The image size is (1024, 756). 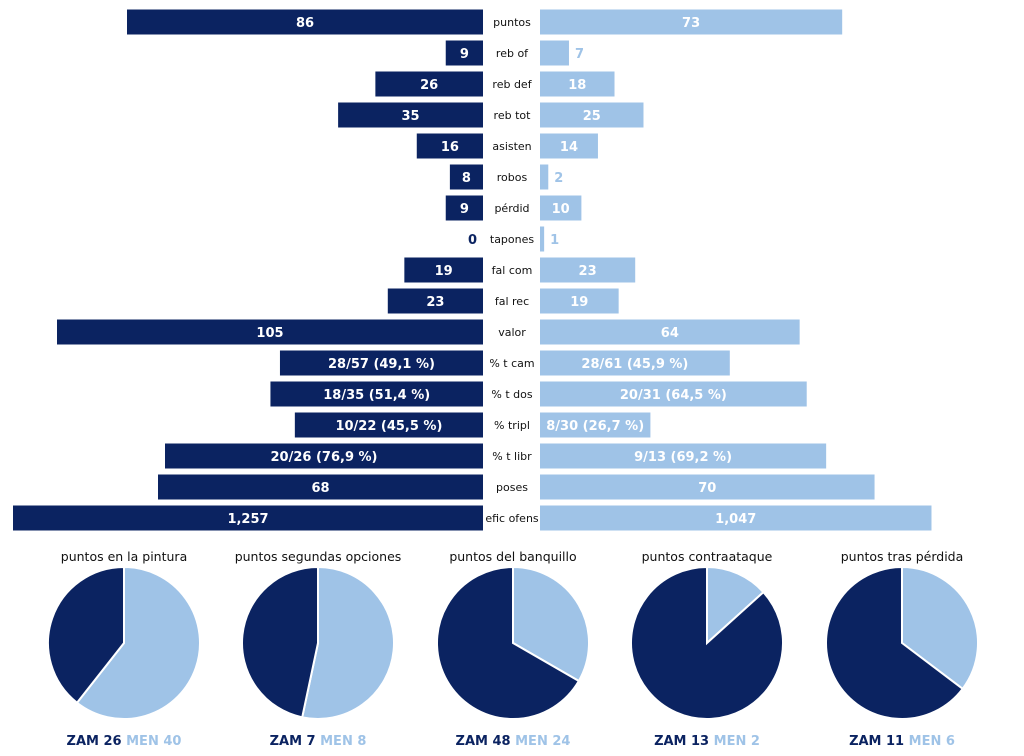 I want to click on pie-title-4: puntos tras pérdida, so click(x=902, y=556).